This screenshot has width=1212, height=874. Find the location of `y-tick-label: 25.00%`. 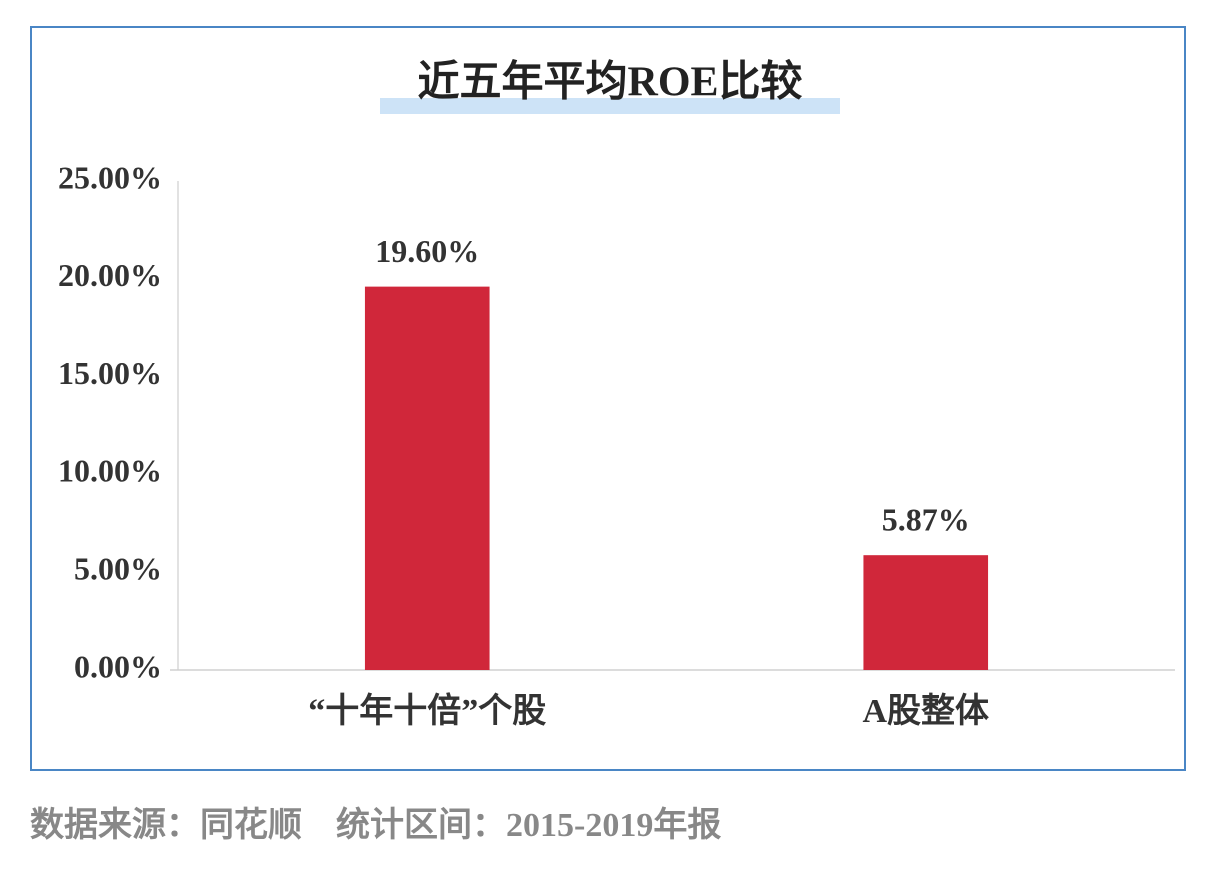

y-tick-label: 25.00% is located at coordinates (110, 177).